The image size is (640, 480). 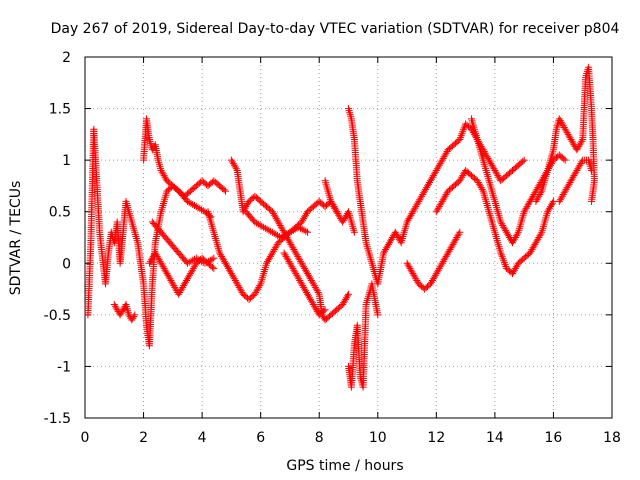 I want to click on y-tick-label: 1.5, so click(x=60, y=110).